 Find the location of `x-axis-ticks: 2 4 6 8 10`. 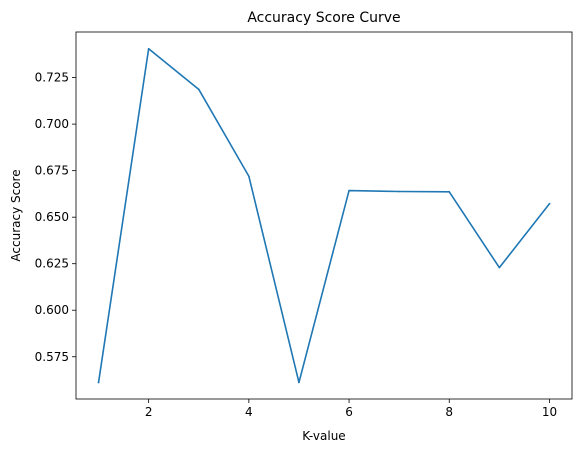

x-axis-ticks: 2 4 6 8 10 is located at coordinates (351, 409).